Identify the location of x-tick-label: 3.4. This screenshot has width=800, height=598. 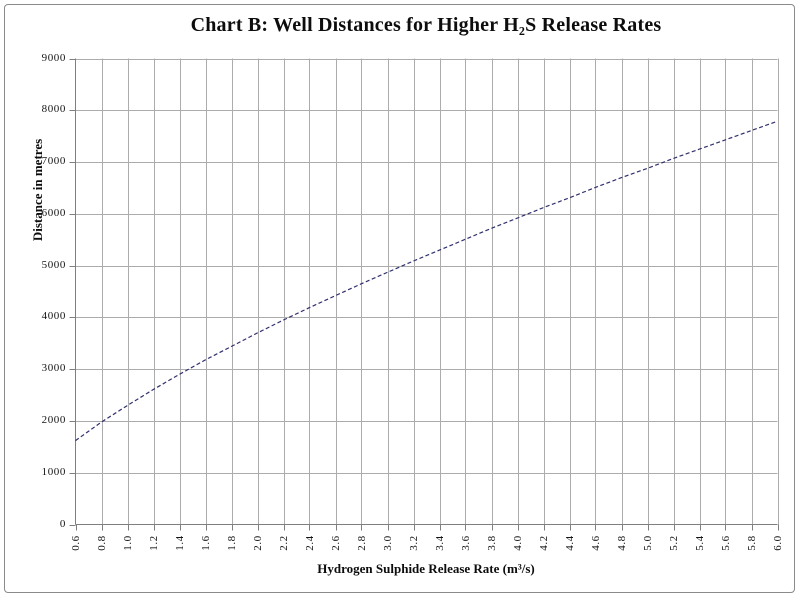
(439, 543).